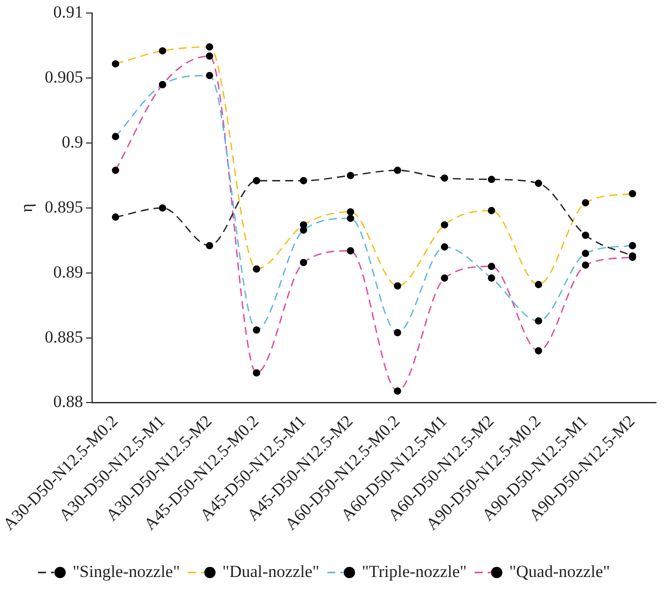  Describe the element at coordinates (414, 571) in the screenshot. I see `legend-label: "Triple-nozzle"` at that location.